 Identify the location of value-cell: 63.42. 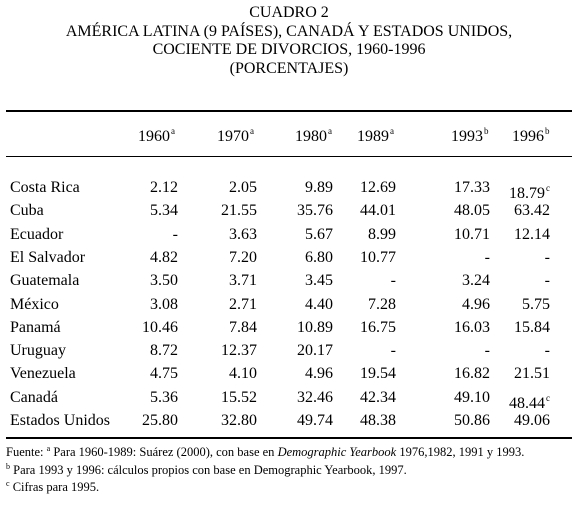
(532, 211).